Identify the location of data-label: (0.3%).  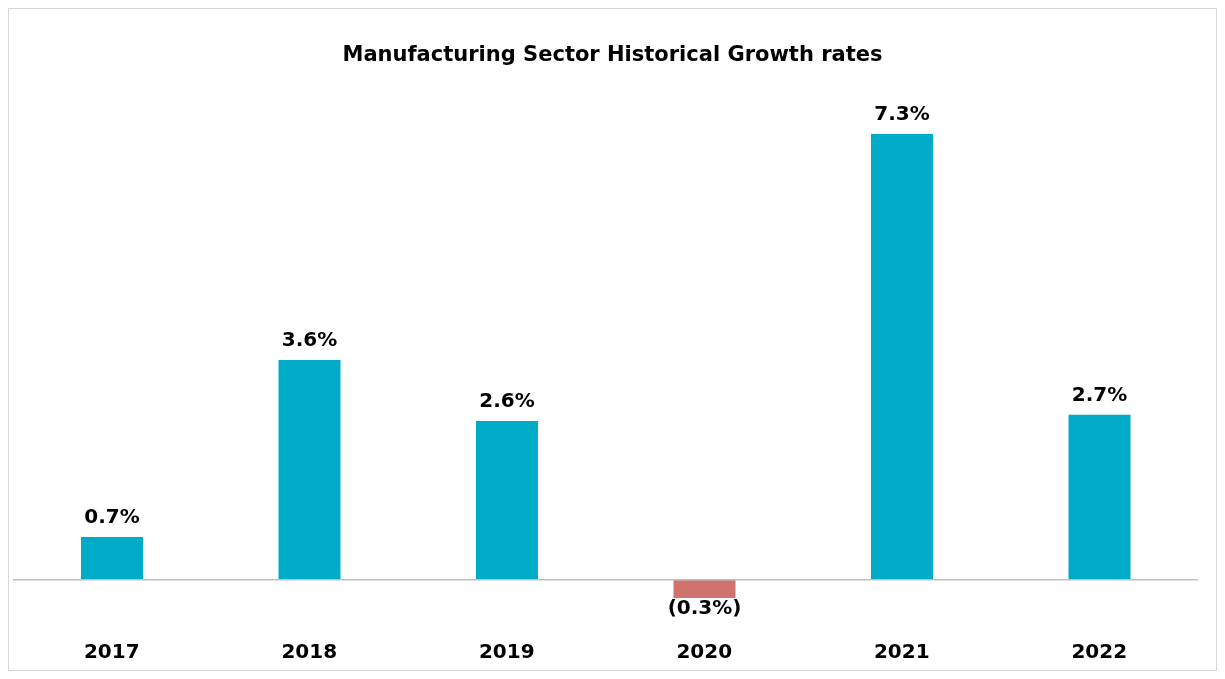
(704, 606).